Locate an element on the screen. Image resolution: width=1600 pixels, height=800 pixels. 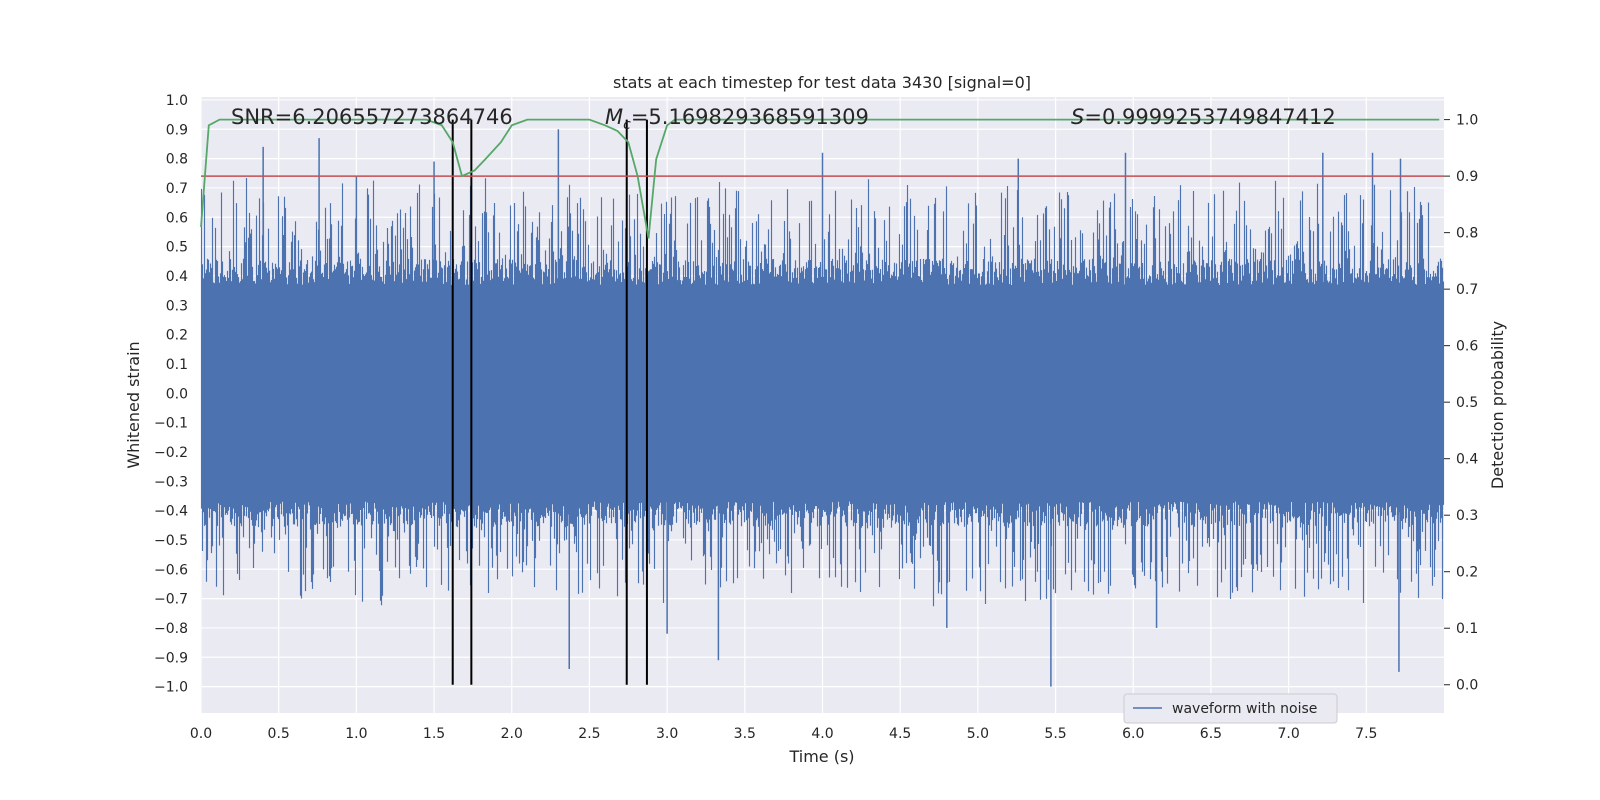
chirp-mass-annotation: Mc=5.169829368591309 is located at coordinates (737, 119).